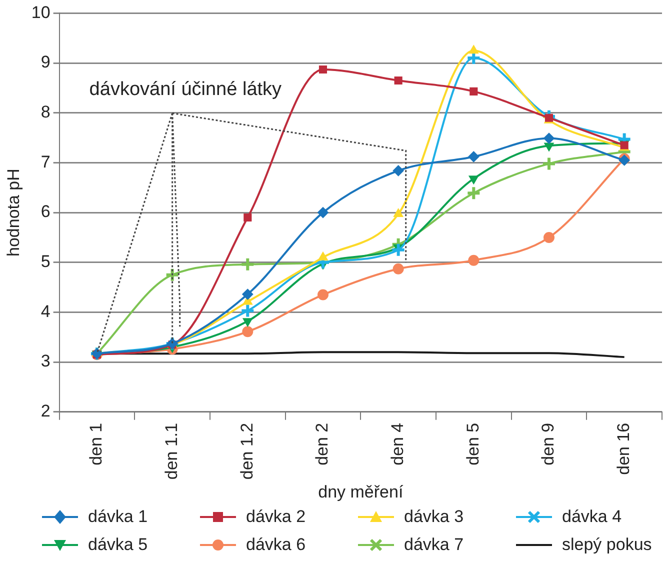  I want to click on y-tick-label: 6, so click(45, 212).